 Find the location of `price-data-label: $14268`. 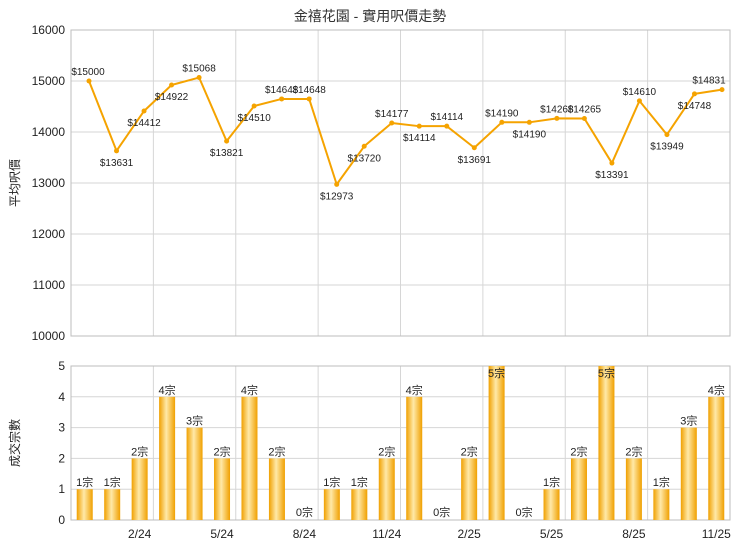

price-data-label: $14268 is located at coordinates (557, 109).